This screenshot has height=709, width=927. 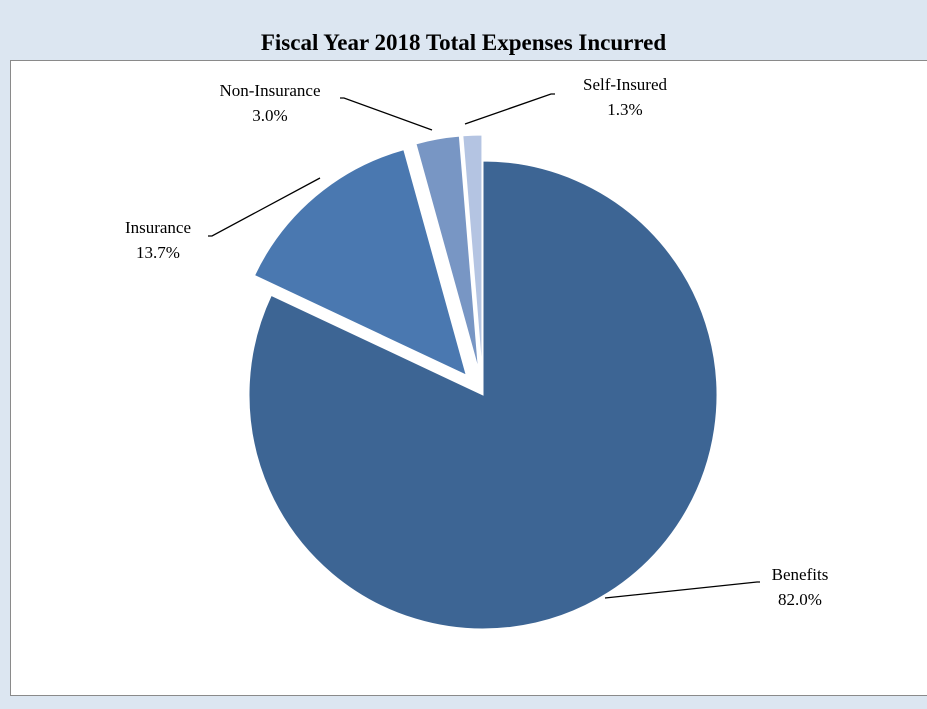 I want to click on slice-percent-label: 1.3%, so click(x=624, y=109).